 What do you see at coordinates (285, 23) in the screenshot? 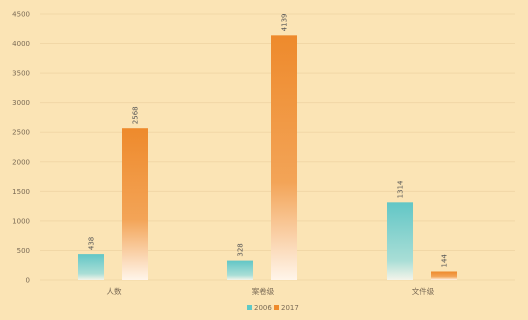
I see `data-label: 4139` at bounding box center [285, 23].